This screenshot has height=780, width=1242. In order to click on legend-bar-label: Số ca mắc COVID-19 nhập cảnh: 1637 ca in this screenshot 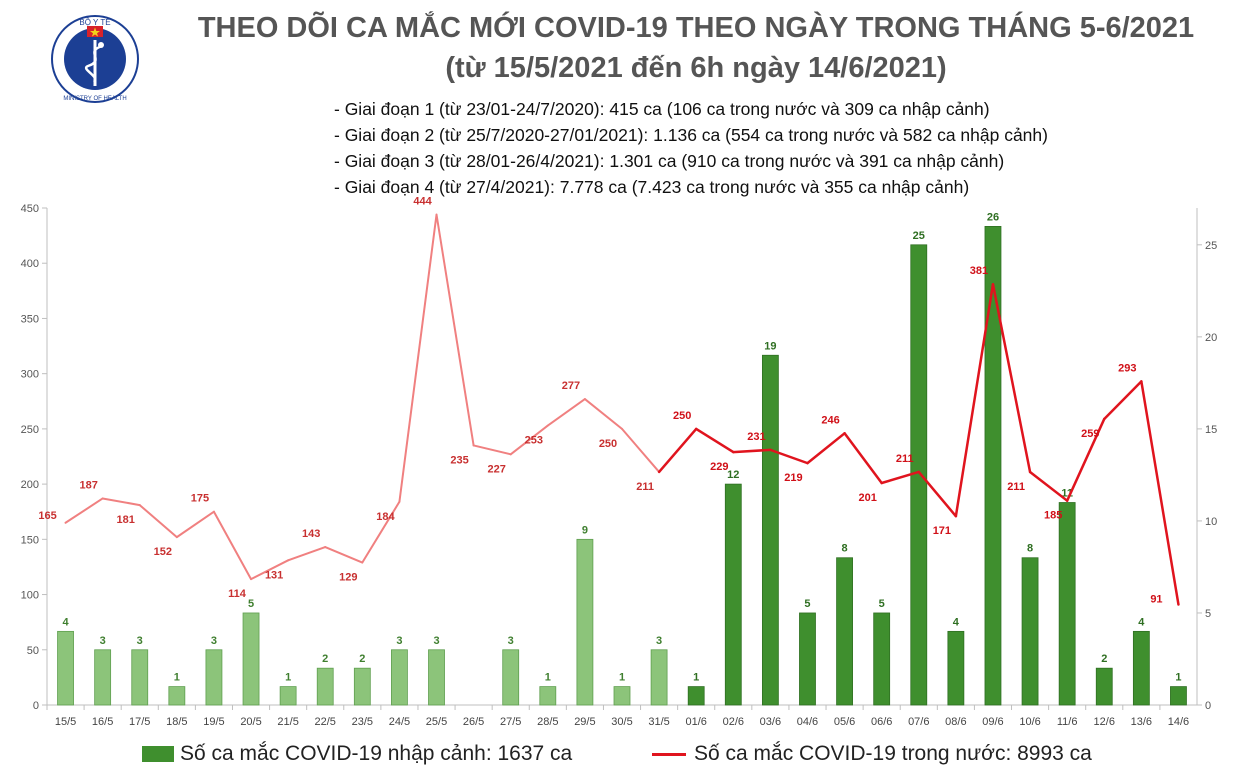, I will do `click(376, 753)`.